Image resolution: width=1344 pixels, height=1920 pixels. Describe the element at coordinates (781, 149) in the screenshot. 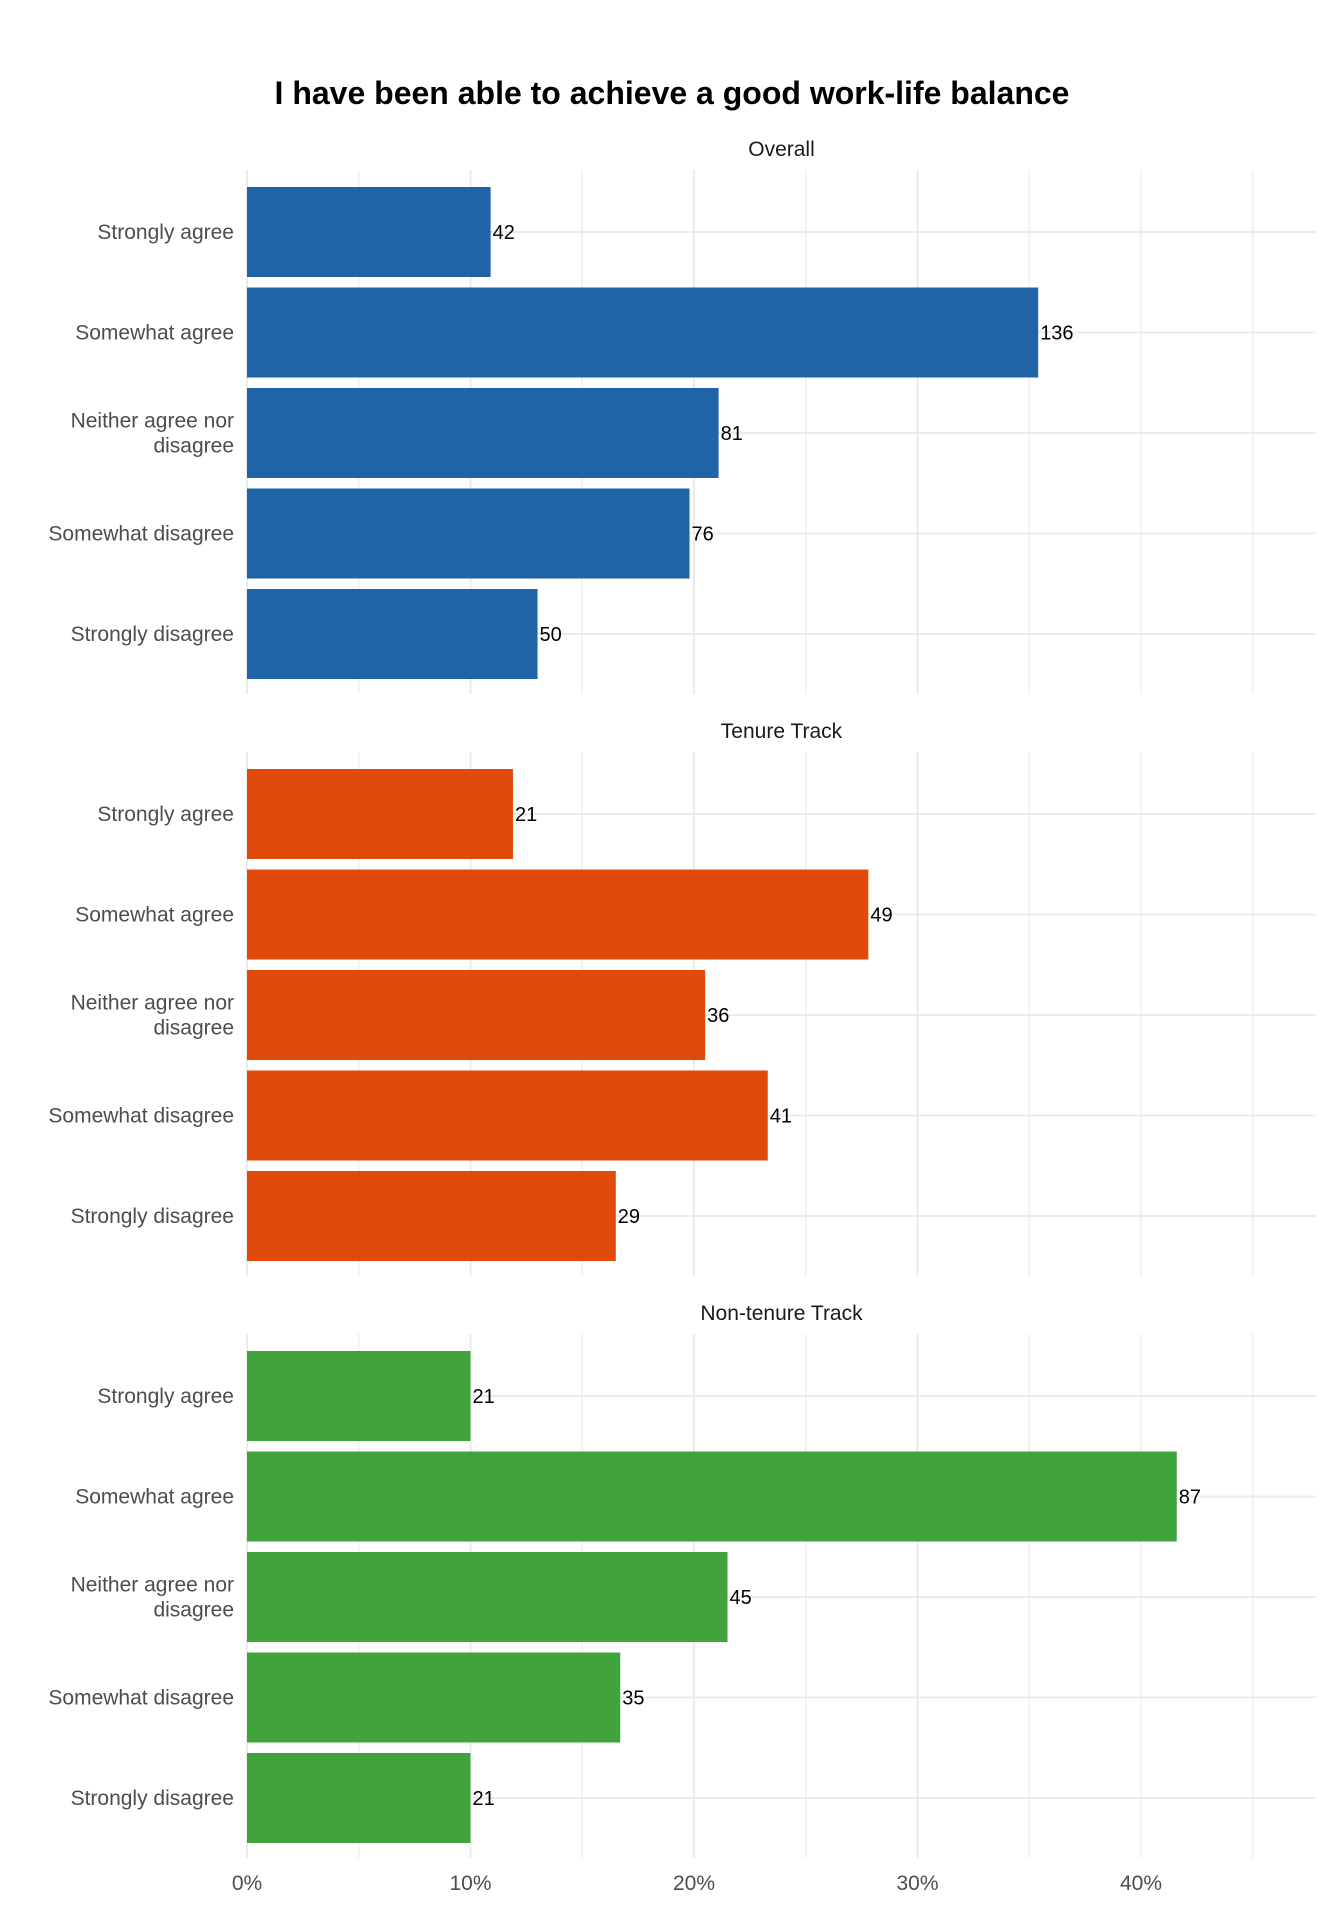

I see `panel-strip-label: Overall` at that location.